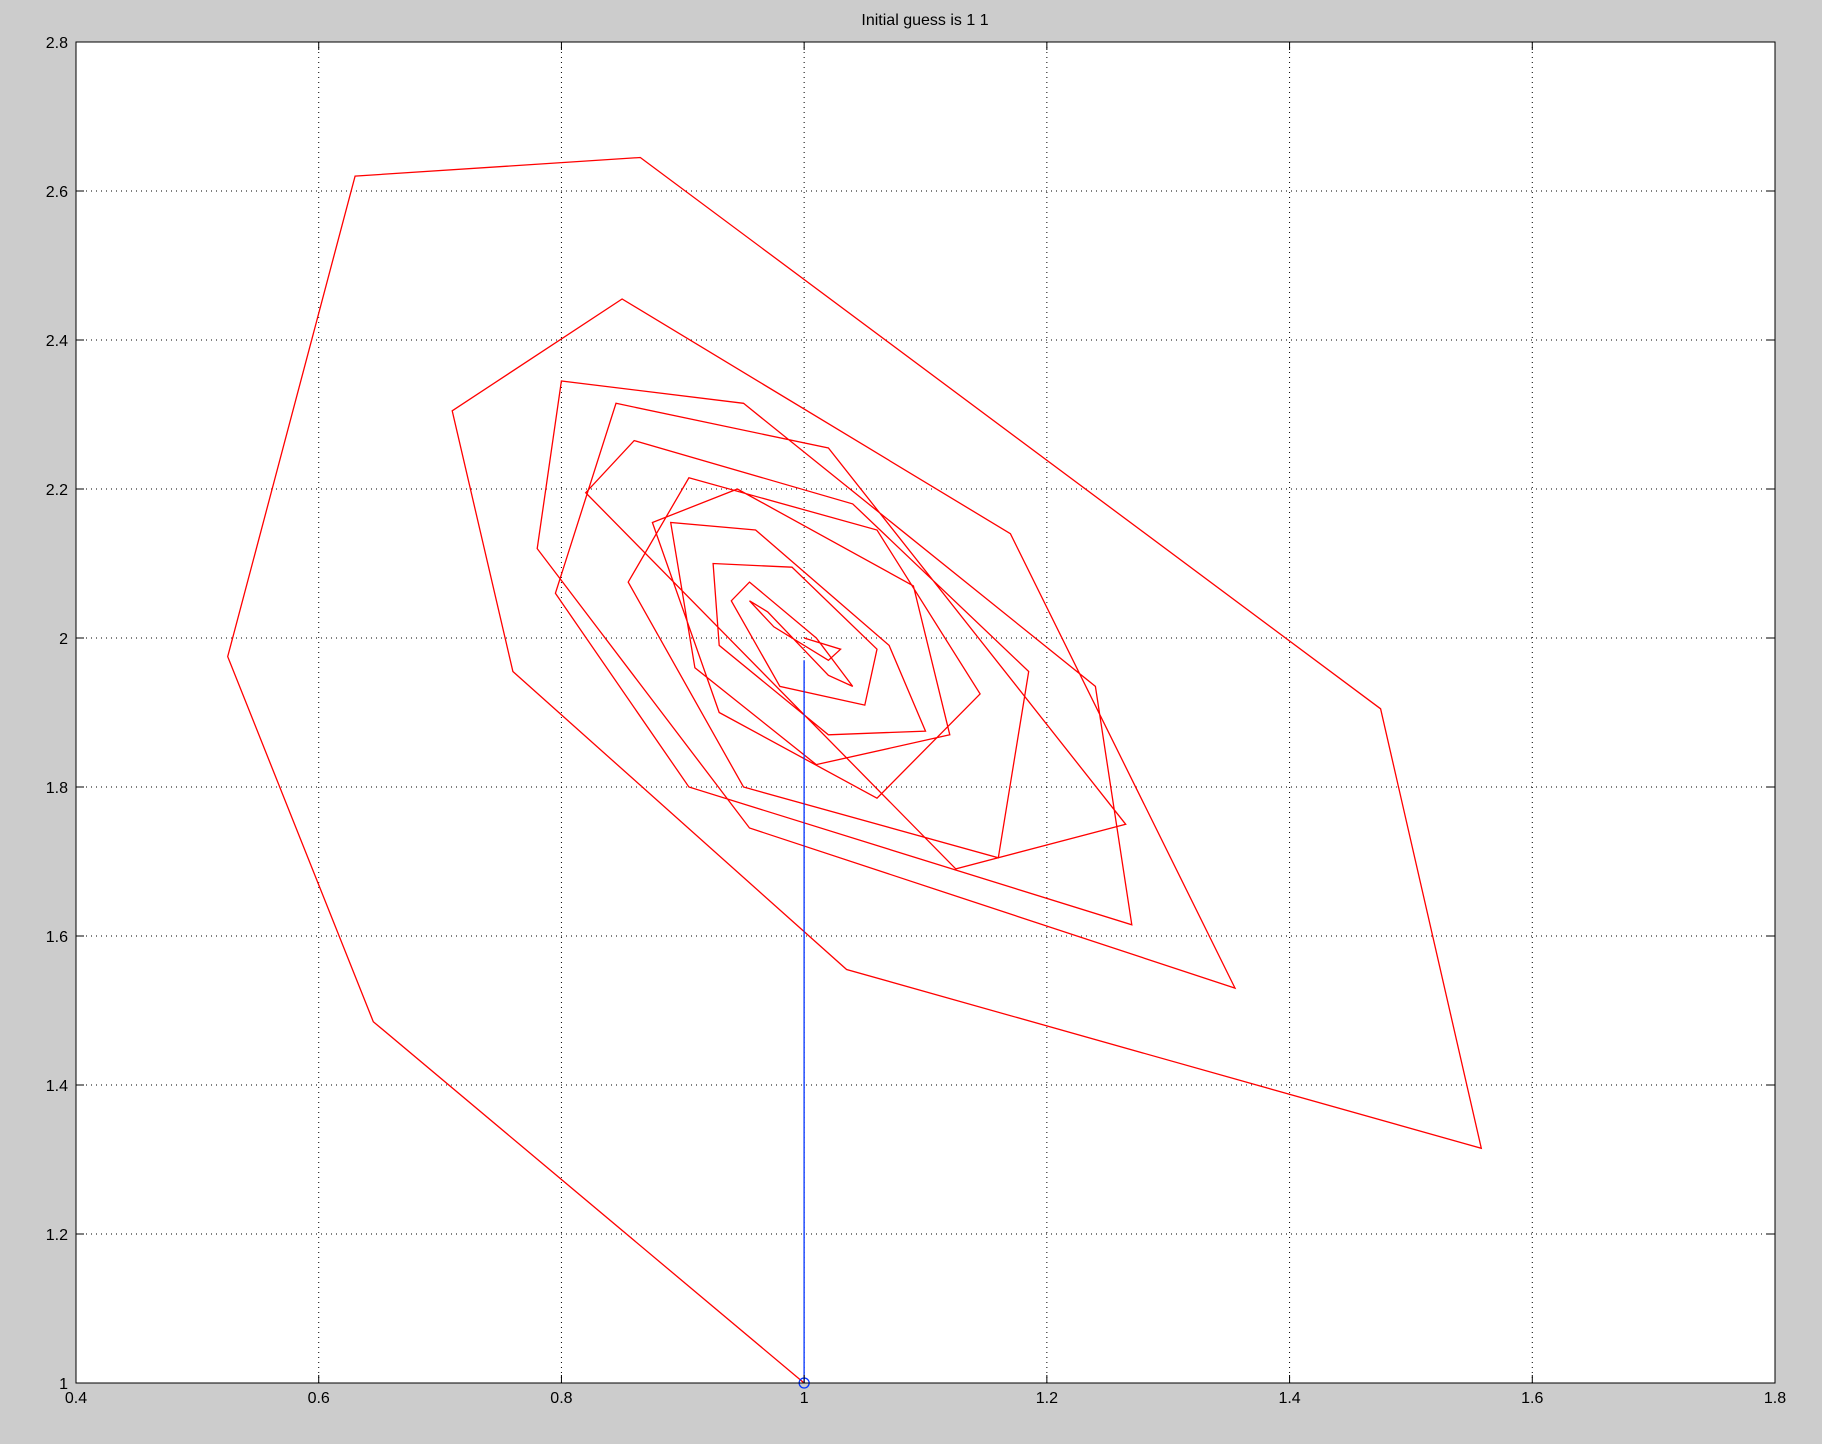 Image resolution: width=1822 pixels, height=1444 pixels. Describe the element at coordinates (1532, 1398) in the screenshot. I see `x-tick-label: 1.6` at that location.